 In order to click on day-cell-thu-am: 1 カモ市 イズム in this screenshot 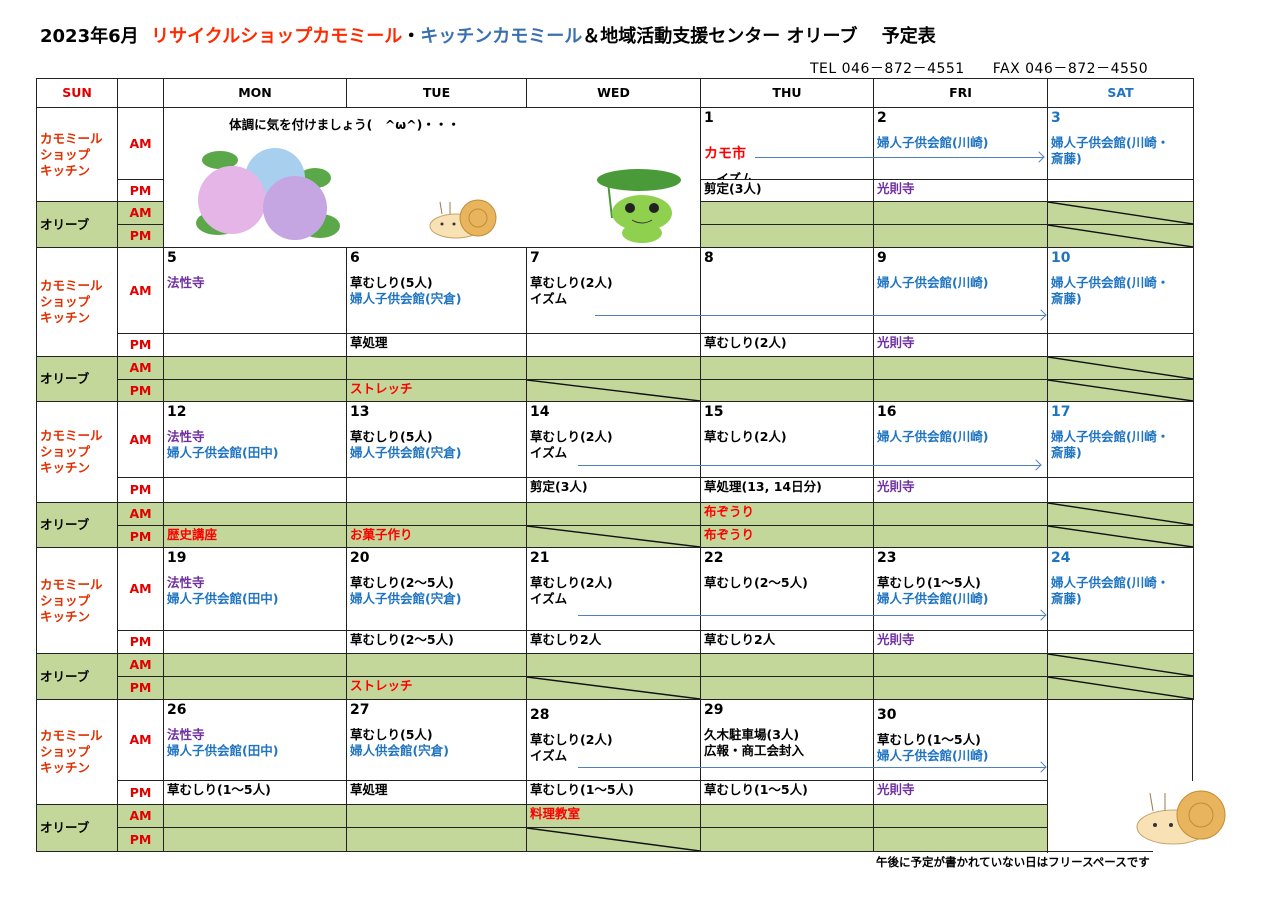, I will do `click(787, 143)`.